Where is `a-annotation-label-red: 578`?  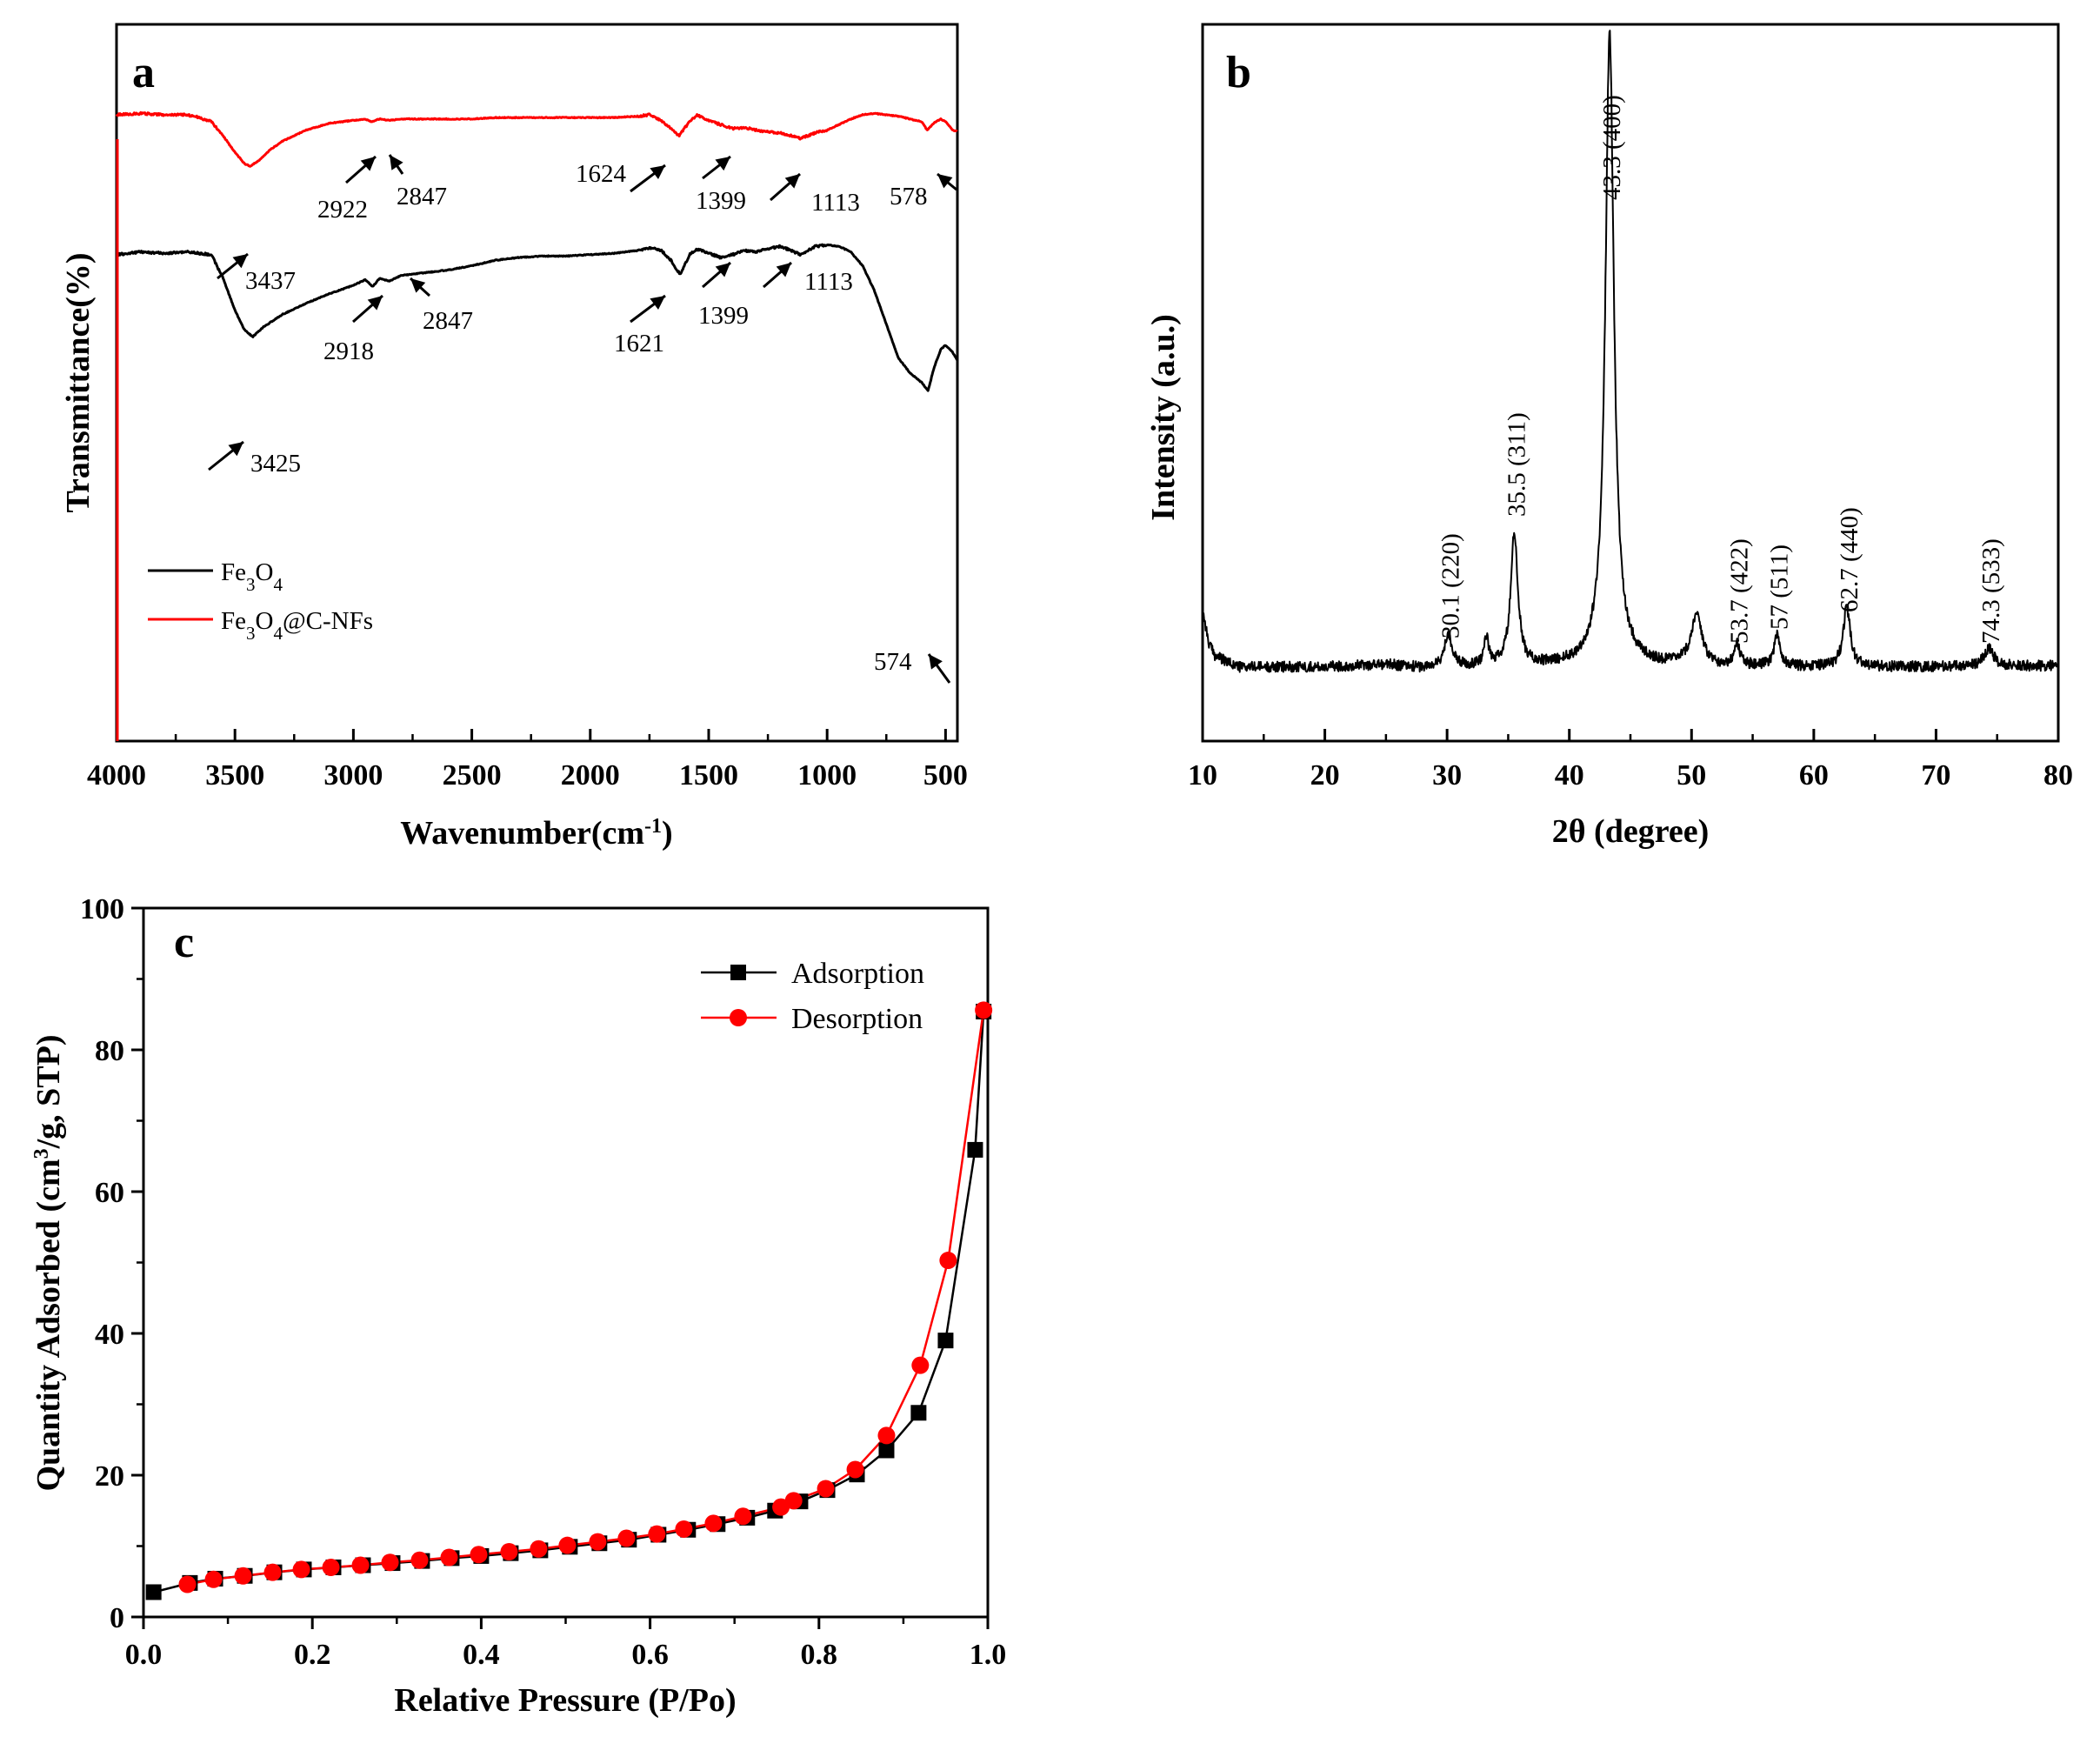
a-annotation-label-red: 578 is located at coordinates (909, 197).